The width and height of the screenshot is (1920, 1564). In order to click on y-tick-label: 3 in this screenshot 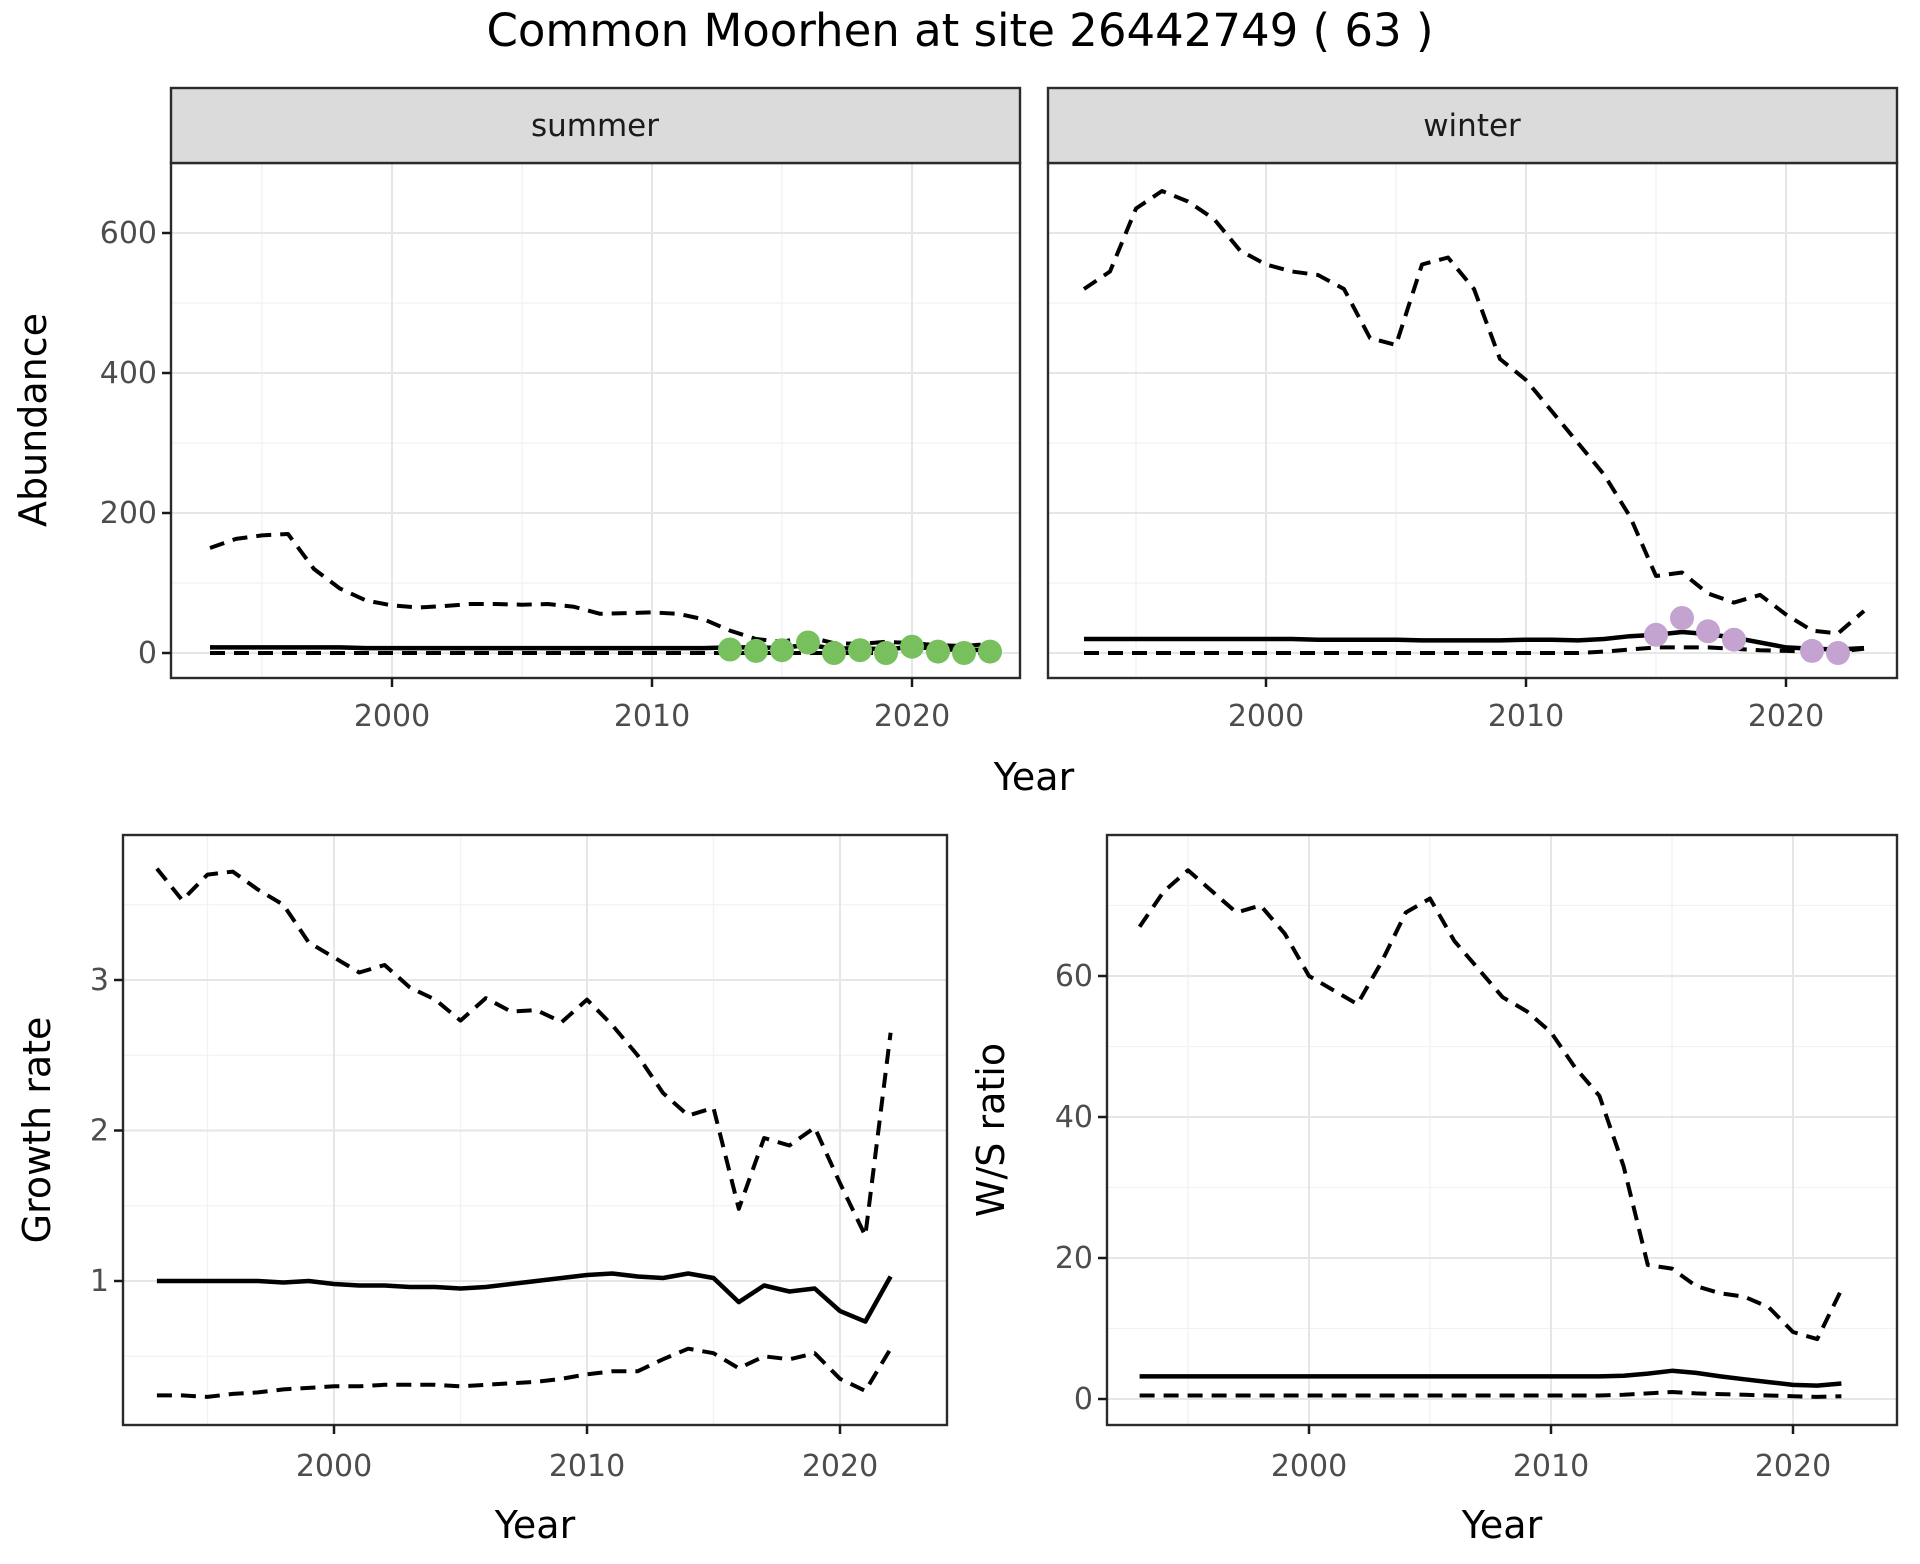, I will do `click(99, 980)`.